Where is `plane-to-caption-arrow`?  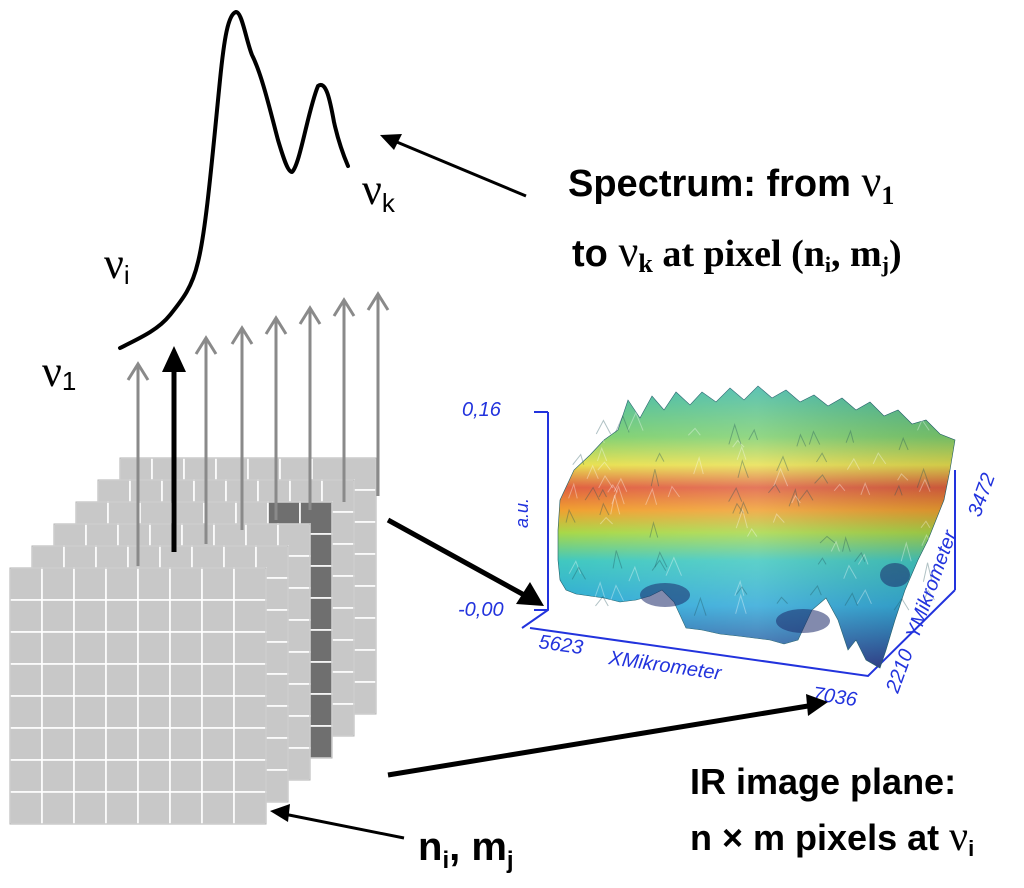 plane-to-caption-arrow is located at coordinates (598, 740).